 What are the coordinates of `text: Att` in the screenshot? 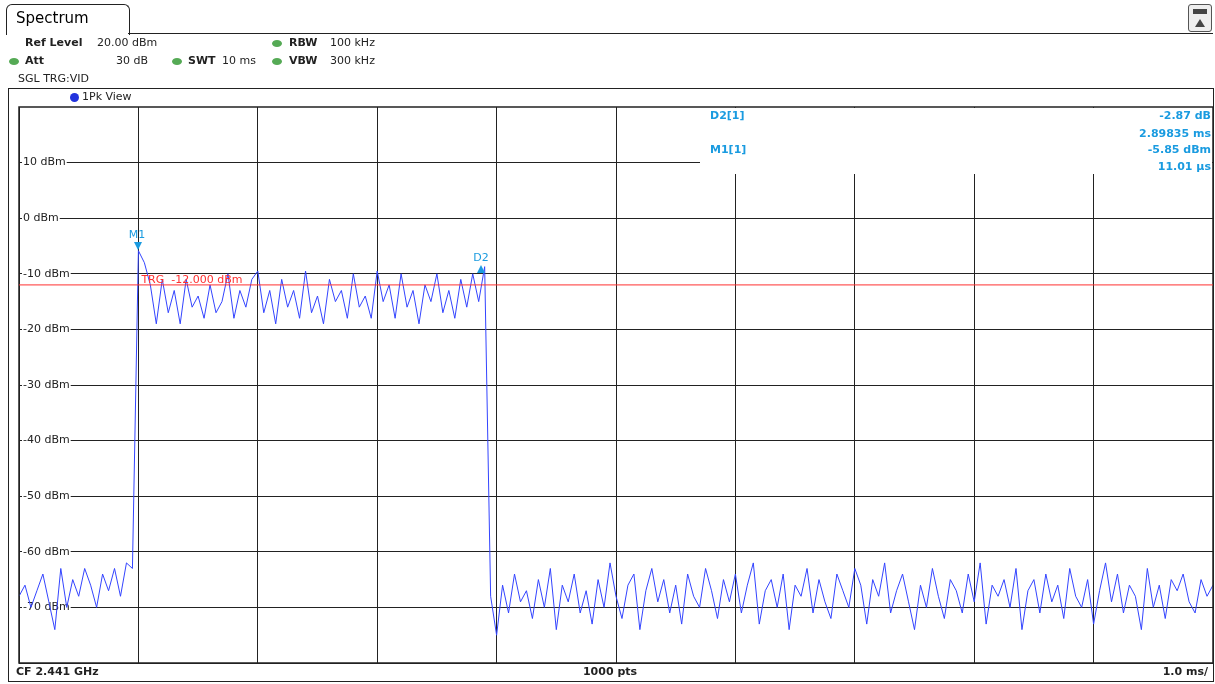 It's located at (35, 61).